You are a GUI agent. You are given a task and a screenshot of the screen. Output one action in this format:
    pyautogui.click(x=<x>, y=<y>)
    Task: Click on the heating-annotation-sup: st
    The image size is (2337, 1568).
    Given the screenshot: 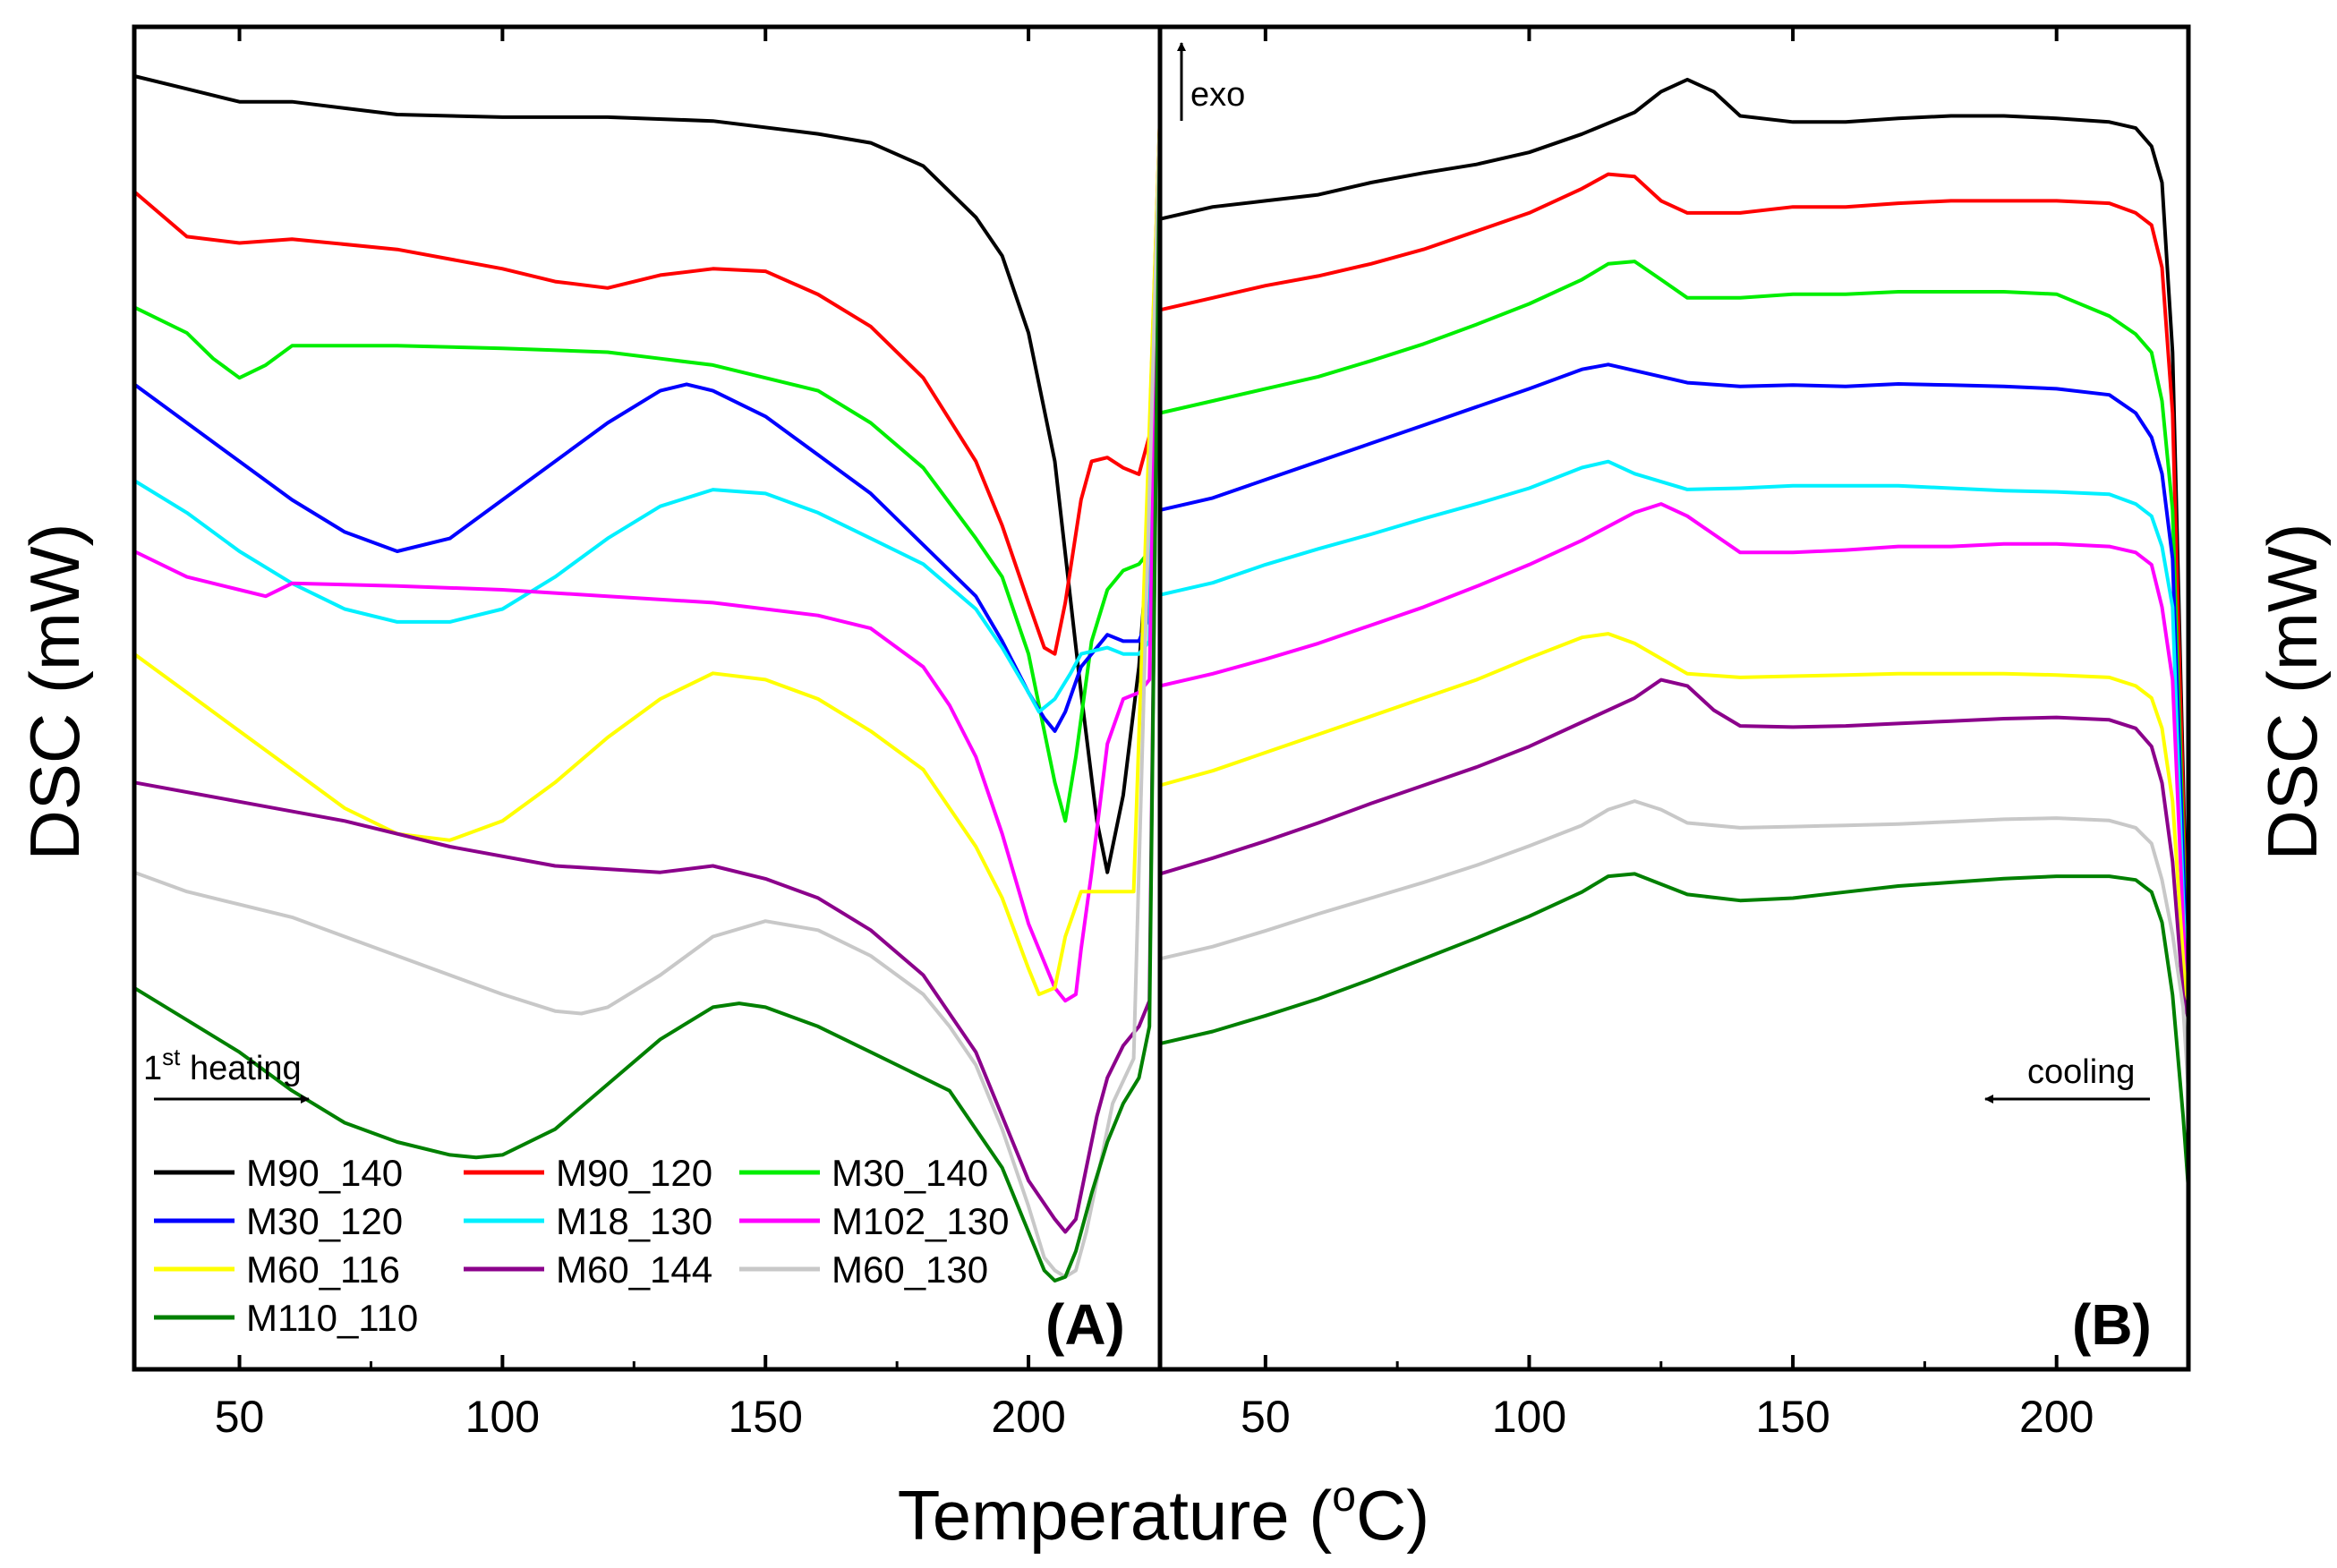 What is the action you would take?
    pyautogui.click(x=171, y=1057)
    